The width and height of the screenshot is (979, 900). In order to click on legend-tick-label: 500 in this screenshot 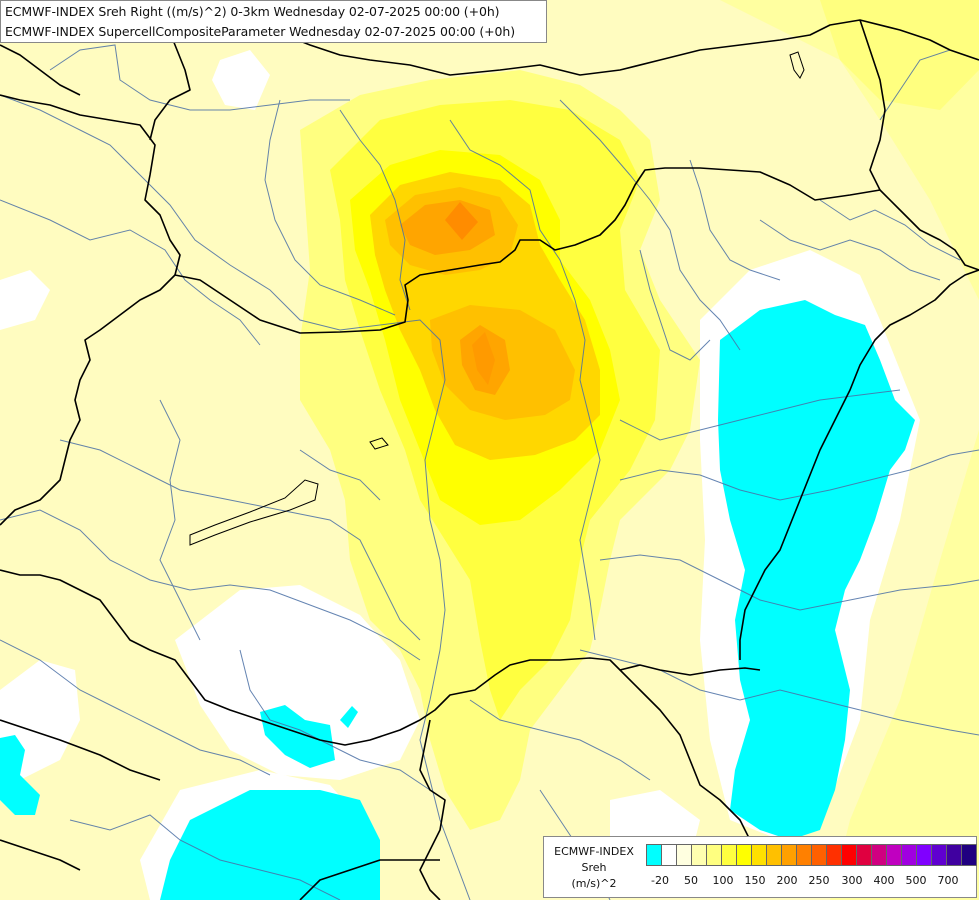, I will do `click(916, 880)`.